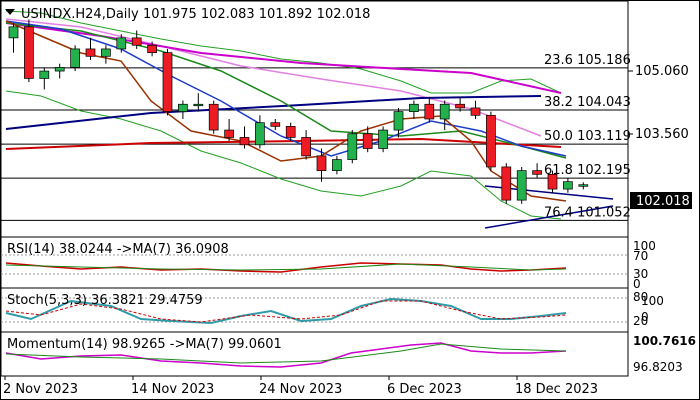 This screenshot has width=700, height=400. What do you see at coordinates (283, 143) in the screenshot?
I see `ma-red` at bounding box center [283, 143].